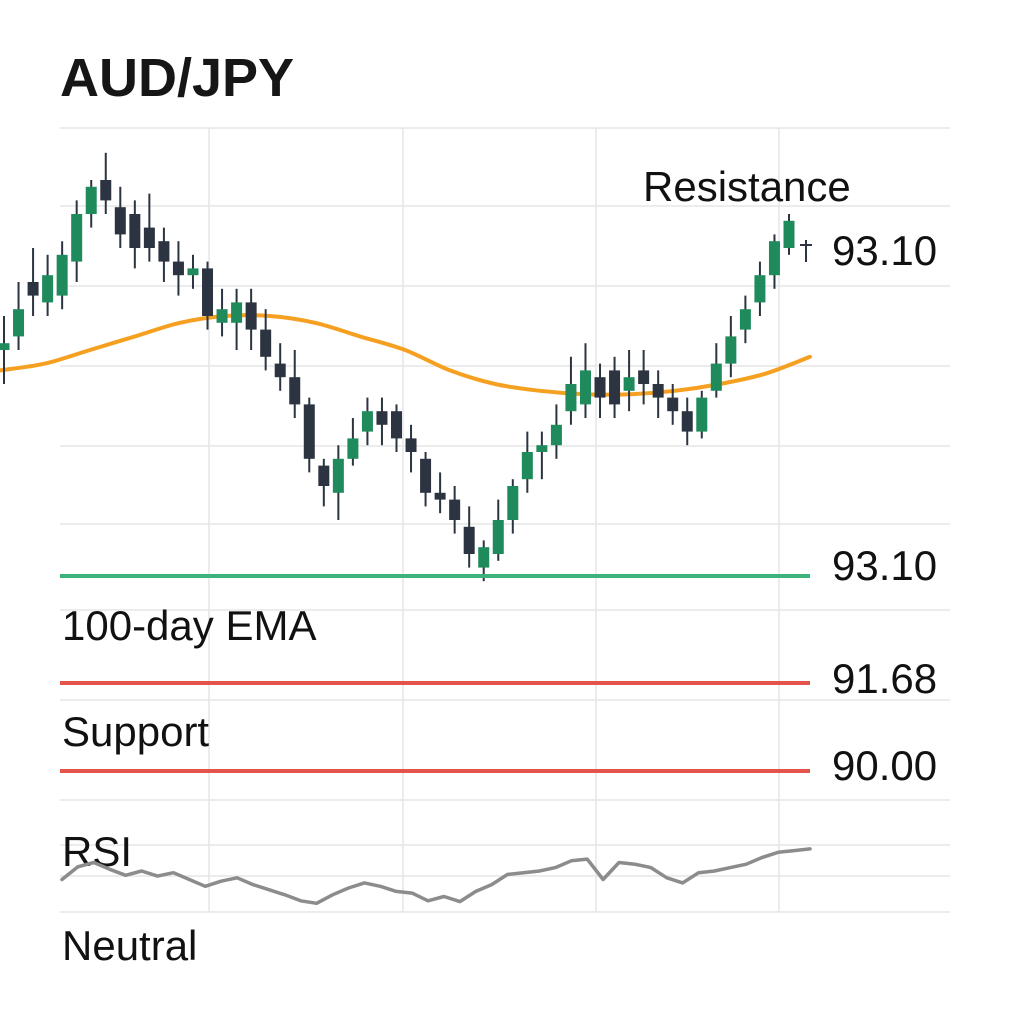 The image size is (1024, 1024). I want to click on ema-value: 91.68, so click(884, 678).